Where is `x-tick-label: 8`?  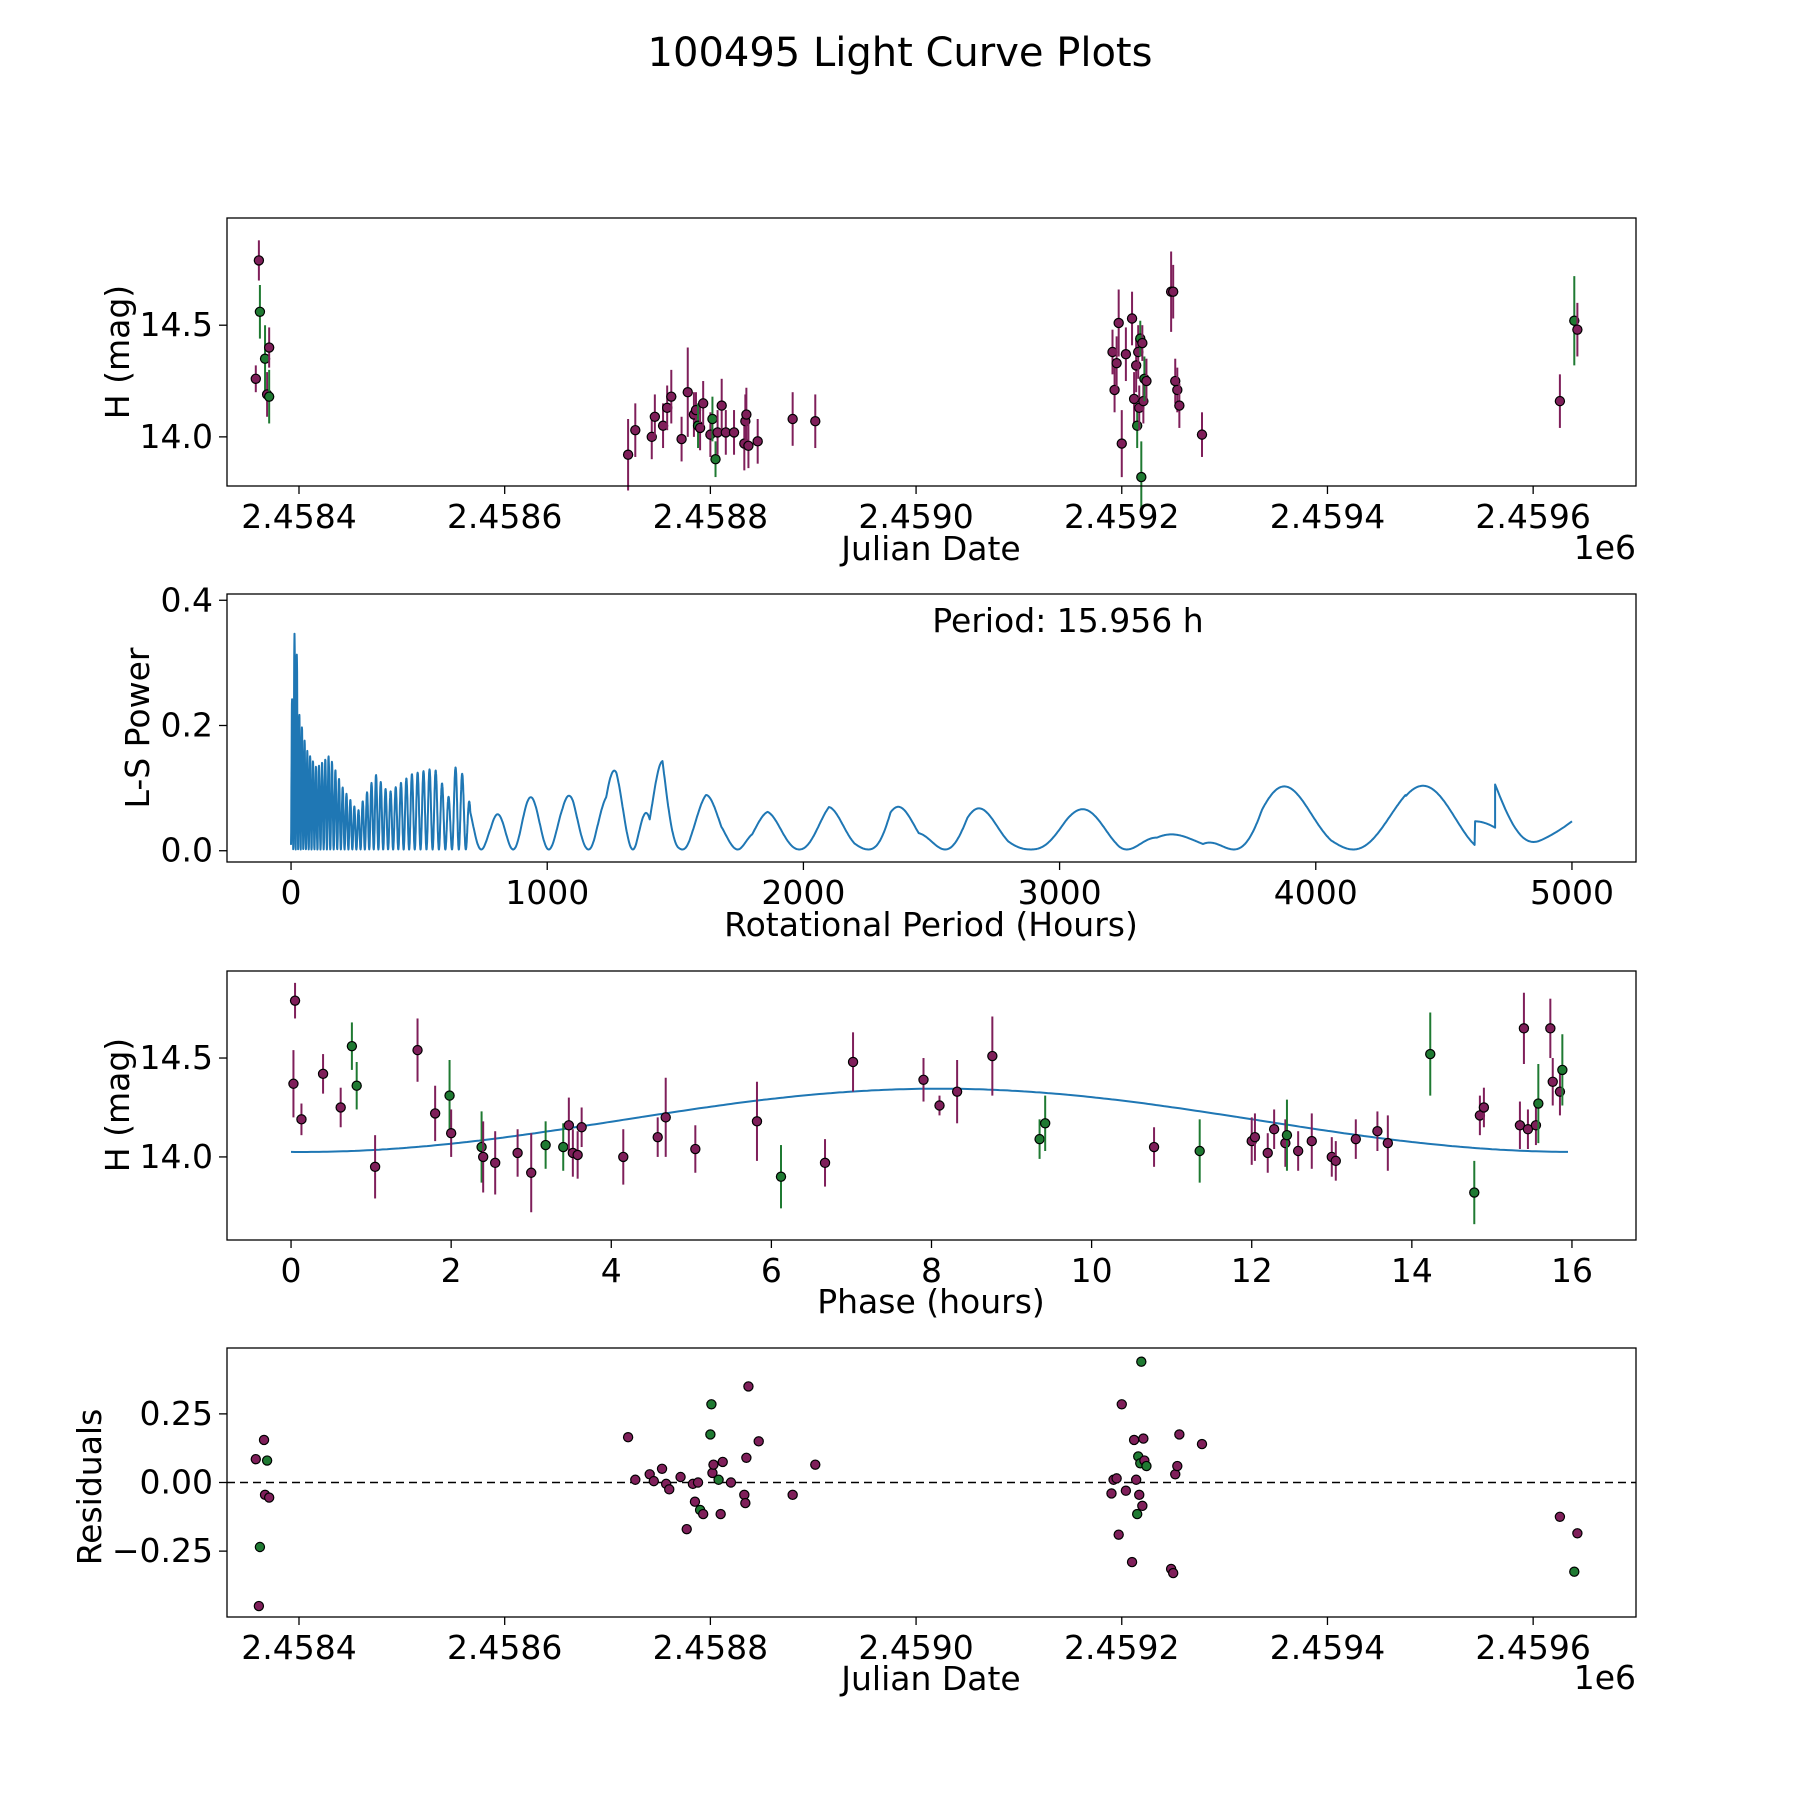 x-tick-label: 8 is located at coordinates (931, 1270).